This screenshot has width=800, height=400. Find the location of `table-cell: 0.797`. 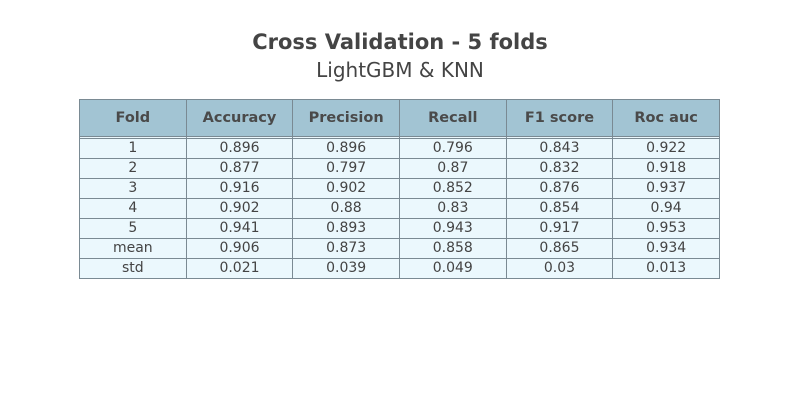

table-cell: 0.797 is located at coordinates (346, 168).